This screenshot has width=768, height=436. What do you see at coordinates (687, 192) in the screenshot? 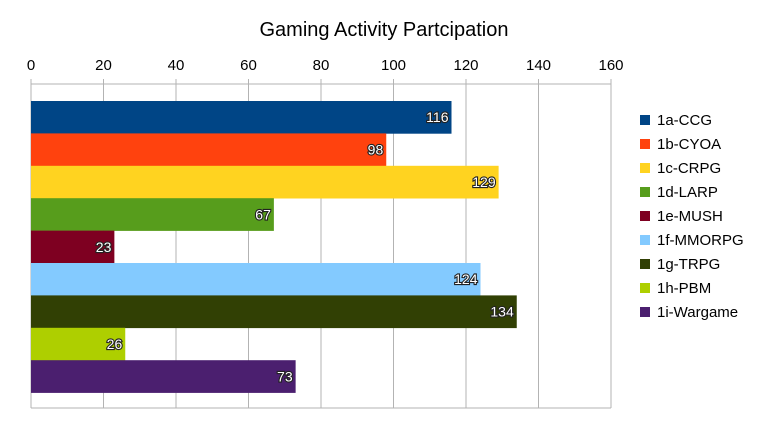
I see `legend-item-label: 1d-LARP` at bounding box center [687, 192].